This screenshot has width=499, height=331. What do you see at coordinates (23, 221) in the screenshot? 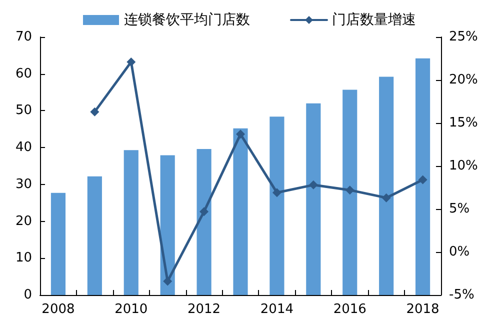
I see `y-tick-label: 20` at bounding box center [23, 221].